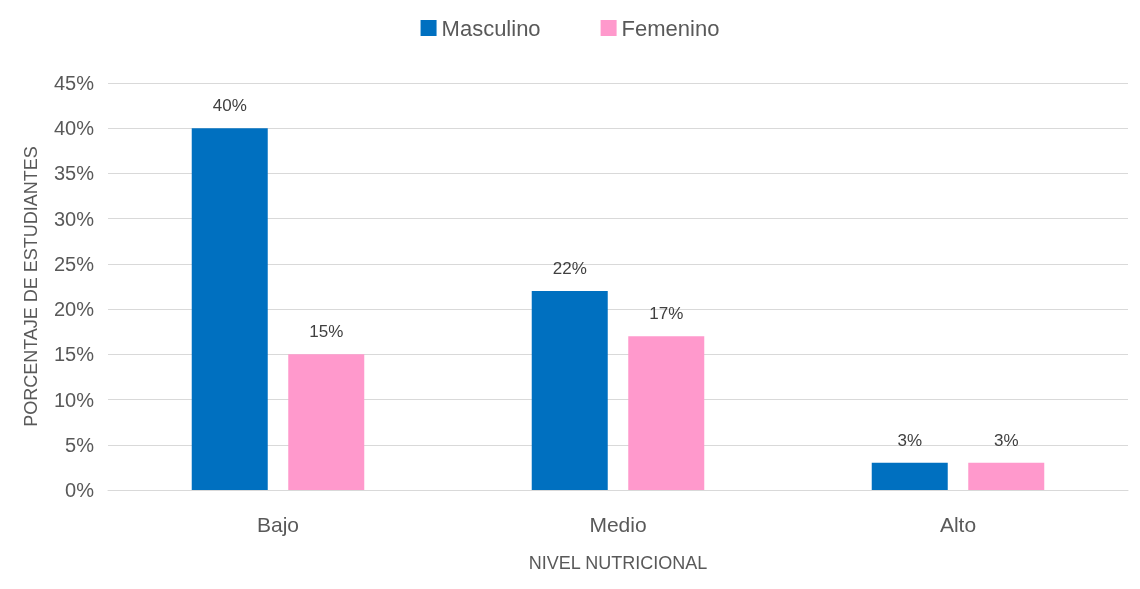 Image resolution: width=1140 pixels, height=589 pixels. I want to click on y-tick-label: 35%, so click(74, 173).